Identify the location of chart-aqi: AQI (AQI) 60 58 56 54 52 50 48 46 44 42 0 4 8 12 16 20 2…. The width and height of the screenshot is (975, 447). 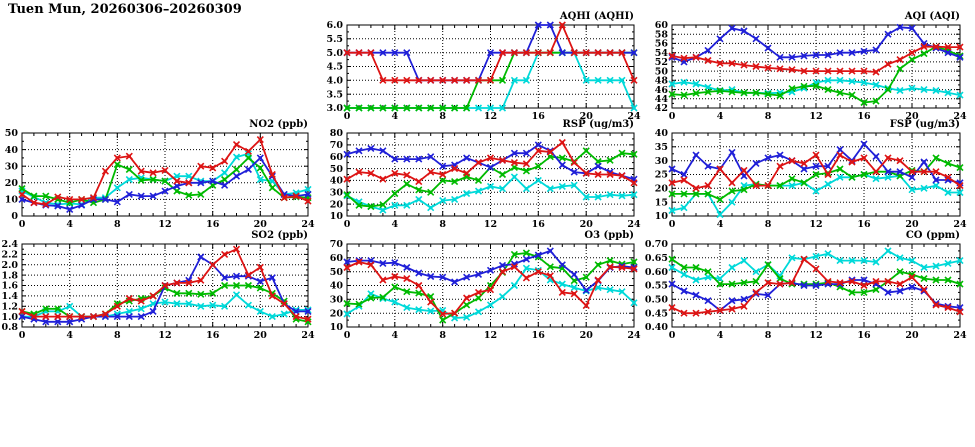
(805, 67).